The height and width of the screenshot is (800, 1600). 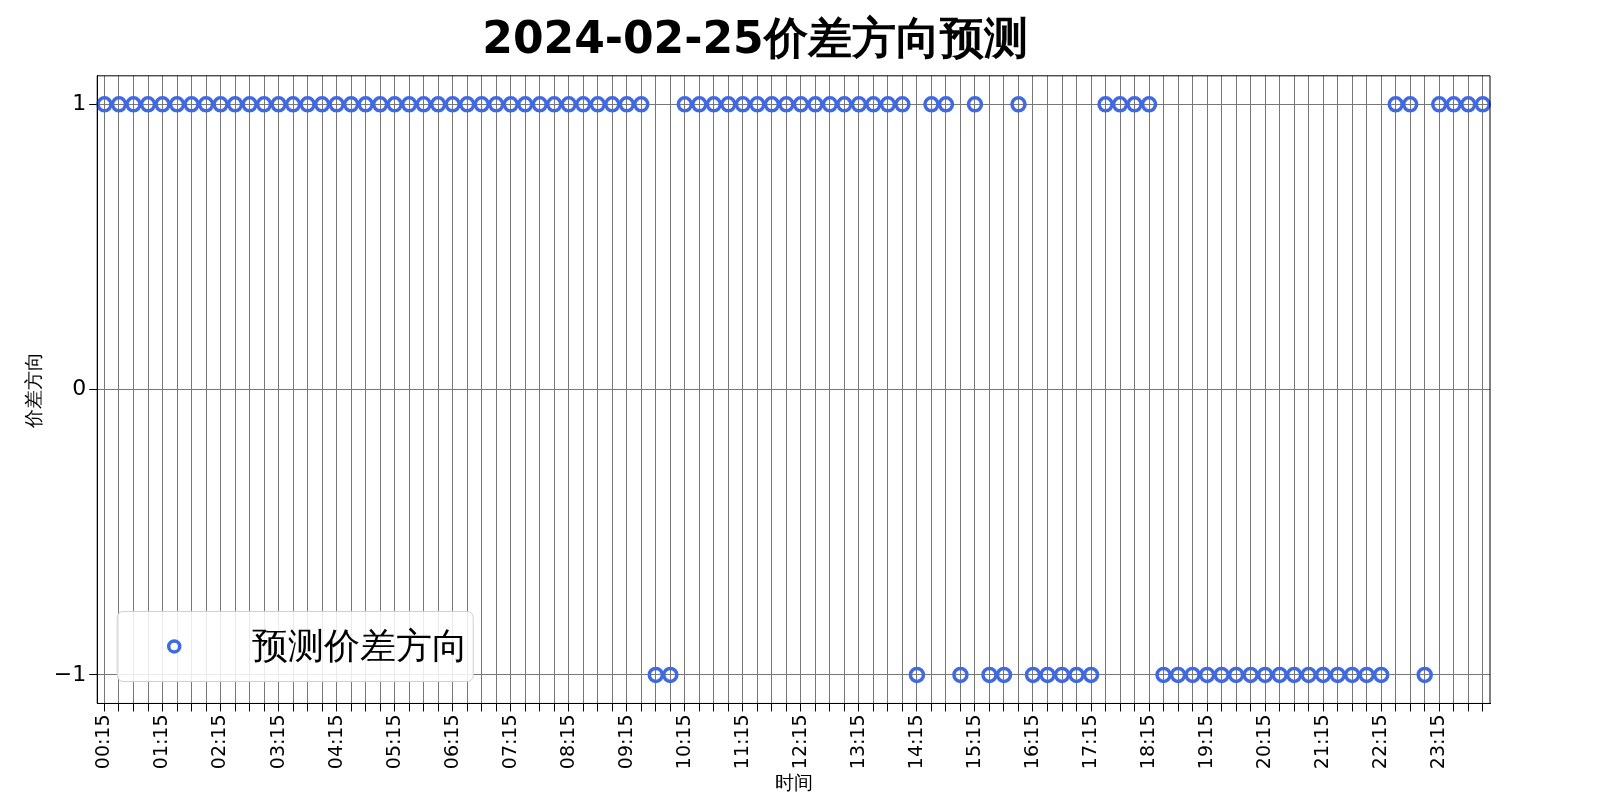 I want to click on legend-label: 预测价差方向, so click(x=360, y=645).